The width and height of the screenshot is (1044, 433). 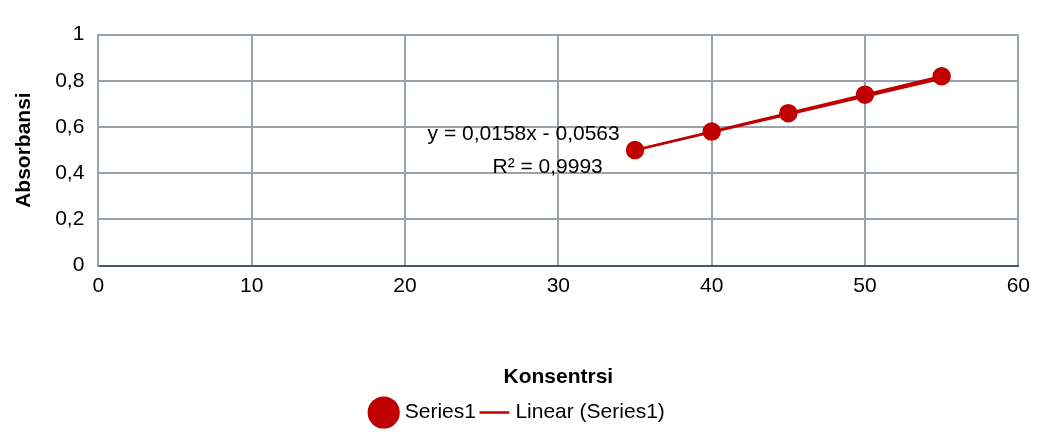 I want to click on y-axis-title: Absorbansi, so click(x=23, y=150).